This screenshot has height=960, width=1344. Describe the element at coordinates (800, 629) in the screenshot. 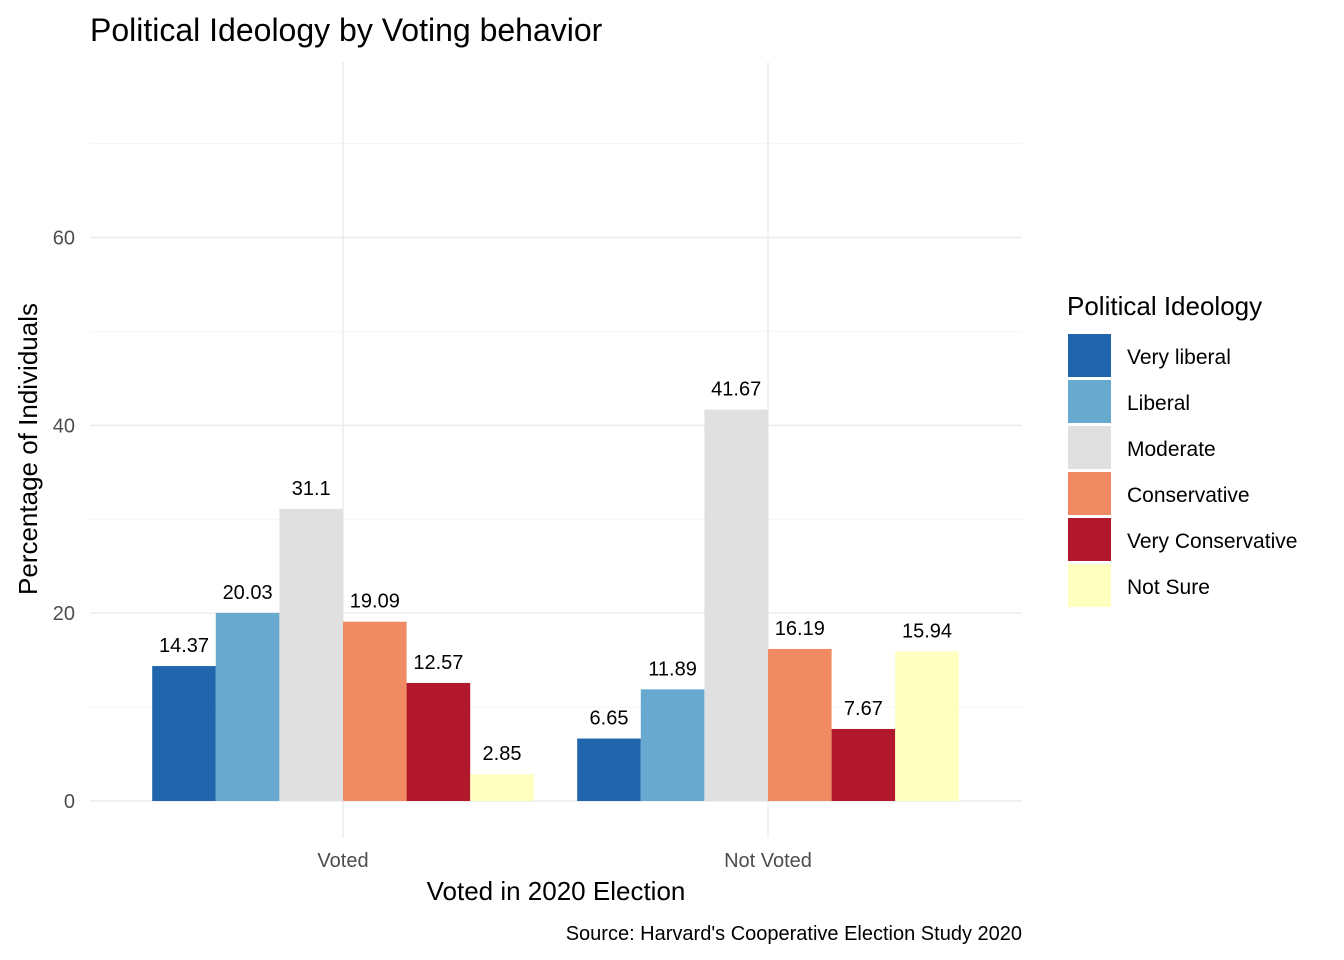

I see `bar-value-label: 16.19` at that location.